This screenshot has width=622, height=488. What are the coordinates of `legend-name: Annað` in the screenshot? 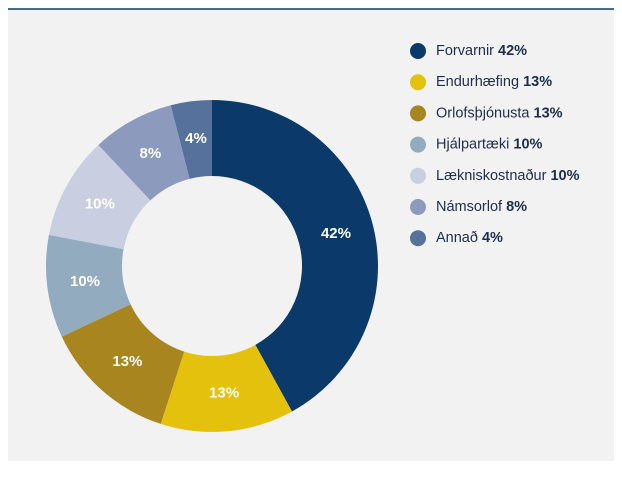 It's located at (457, 238).